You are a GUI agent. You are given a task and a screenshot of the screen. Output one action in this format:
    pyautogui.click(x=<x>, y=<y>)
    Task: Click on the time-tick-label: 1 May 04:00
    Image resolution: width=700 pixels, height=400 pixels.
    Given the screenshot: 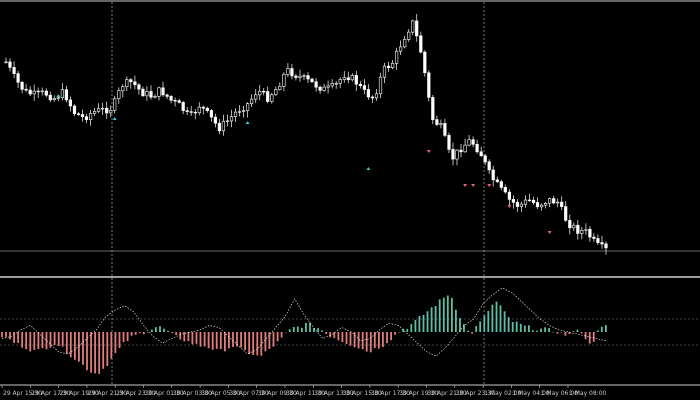 What is the action you would take?
    pyautogui.click(x=531, y=393)
    